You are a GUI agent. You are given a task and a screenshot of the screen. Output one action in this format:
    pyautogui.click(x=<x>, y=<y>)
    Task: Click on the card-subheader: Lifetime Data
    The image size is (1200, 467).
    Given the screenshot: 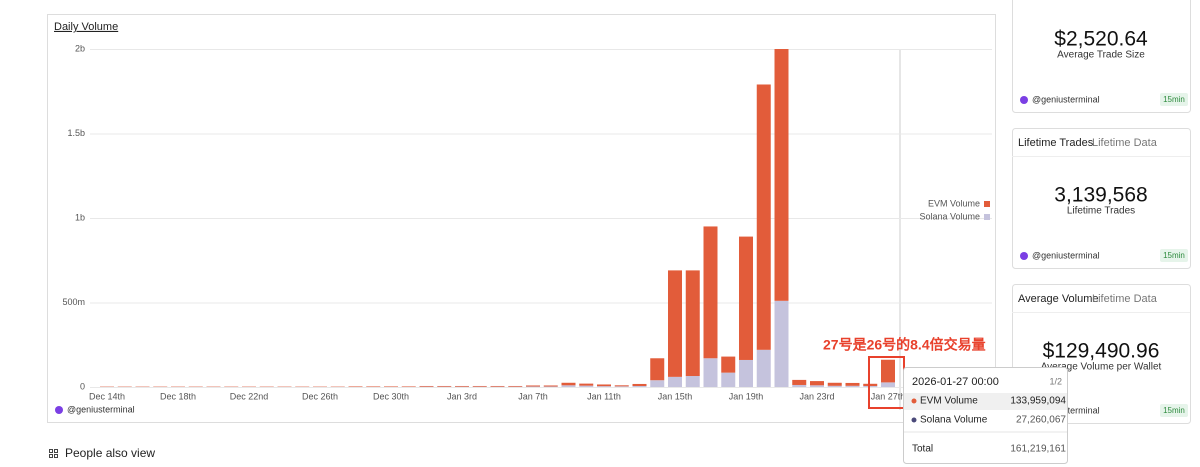 What is the action you would take?
    pyautogui.click(x=1125, y=143)
    